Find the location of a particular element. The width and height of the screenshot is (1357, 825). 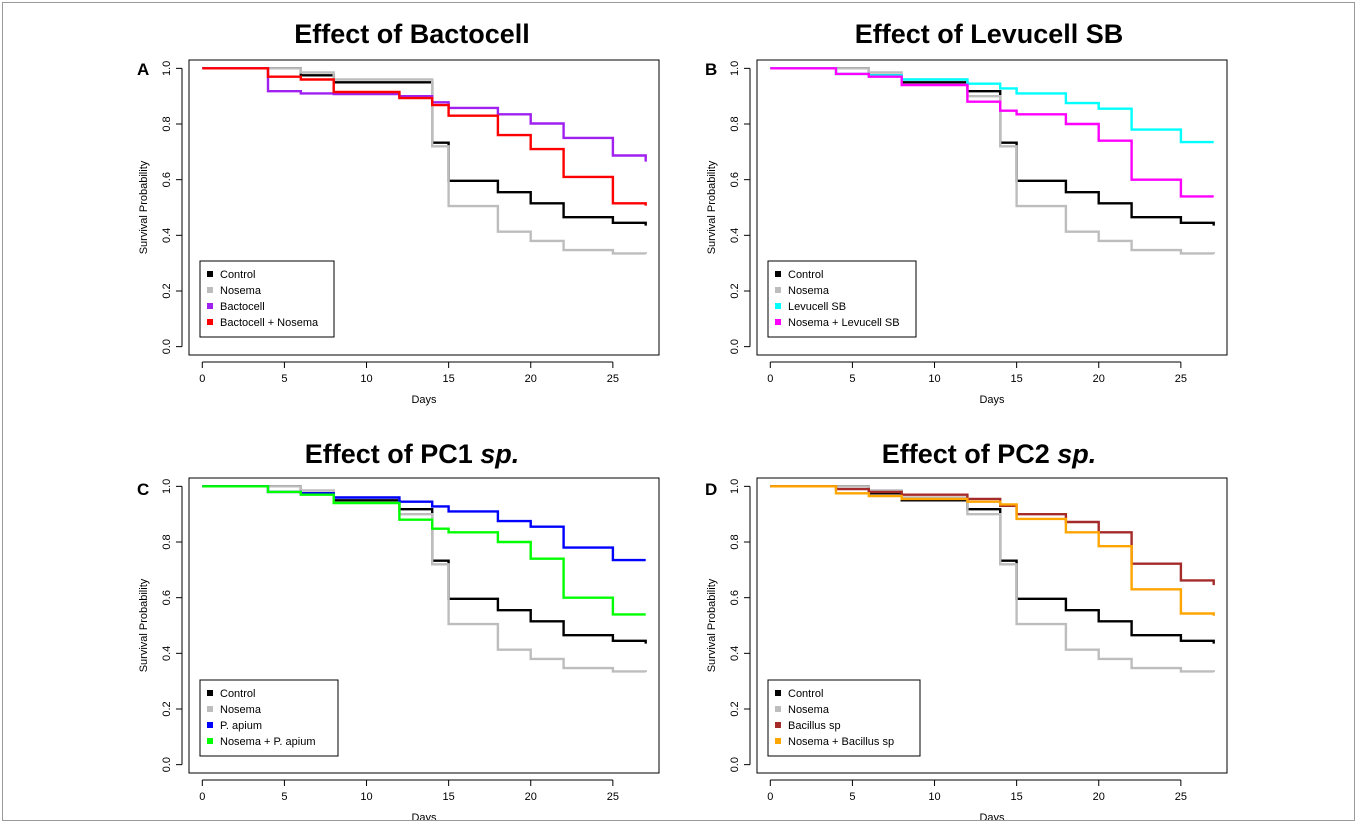

panel-a-y-tick-label: 0.2 is located at coordinates (167, 290).